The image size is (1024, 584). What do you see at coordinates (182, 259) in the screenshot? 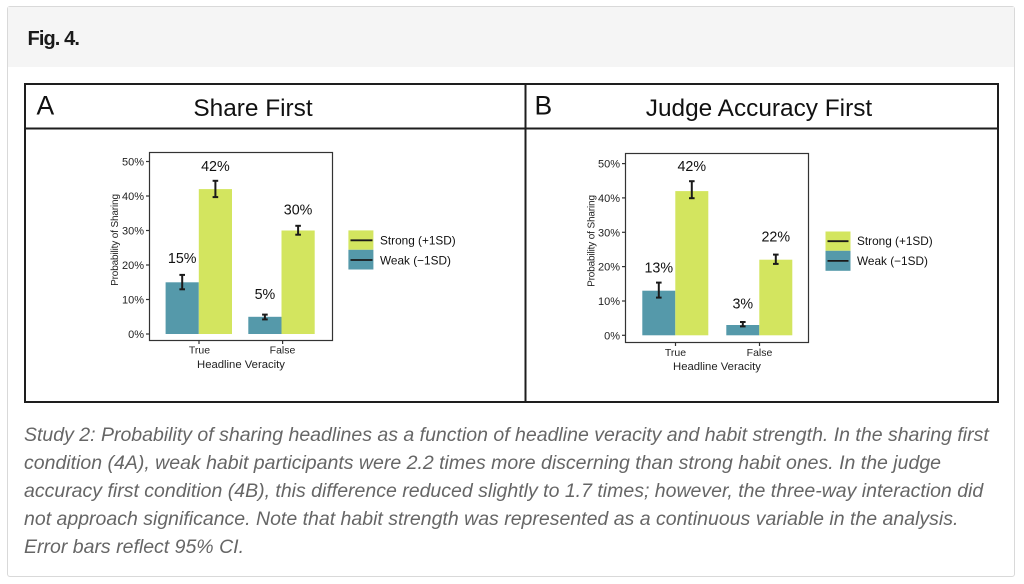
I see `svg-text: 15%` at bounding box center [182, 259].